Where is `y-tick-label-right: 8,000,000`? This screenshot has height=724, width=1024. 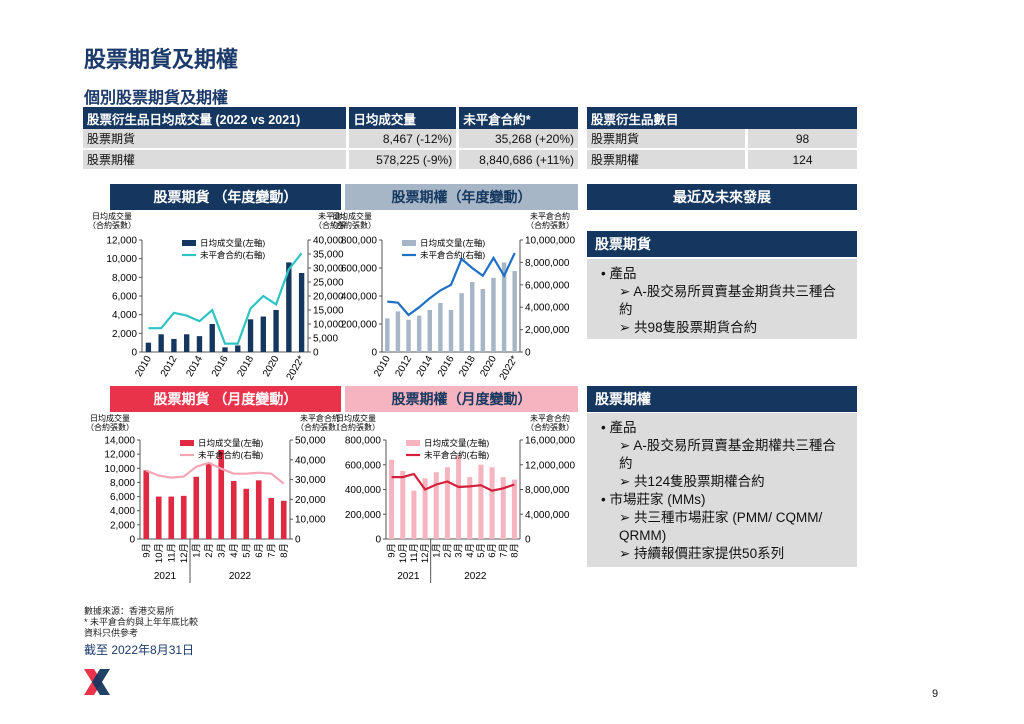
y-tick-label-right: 8,000,000 is located at coordinates (547, 490).